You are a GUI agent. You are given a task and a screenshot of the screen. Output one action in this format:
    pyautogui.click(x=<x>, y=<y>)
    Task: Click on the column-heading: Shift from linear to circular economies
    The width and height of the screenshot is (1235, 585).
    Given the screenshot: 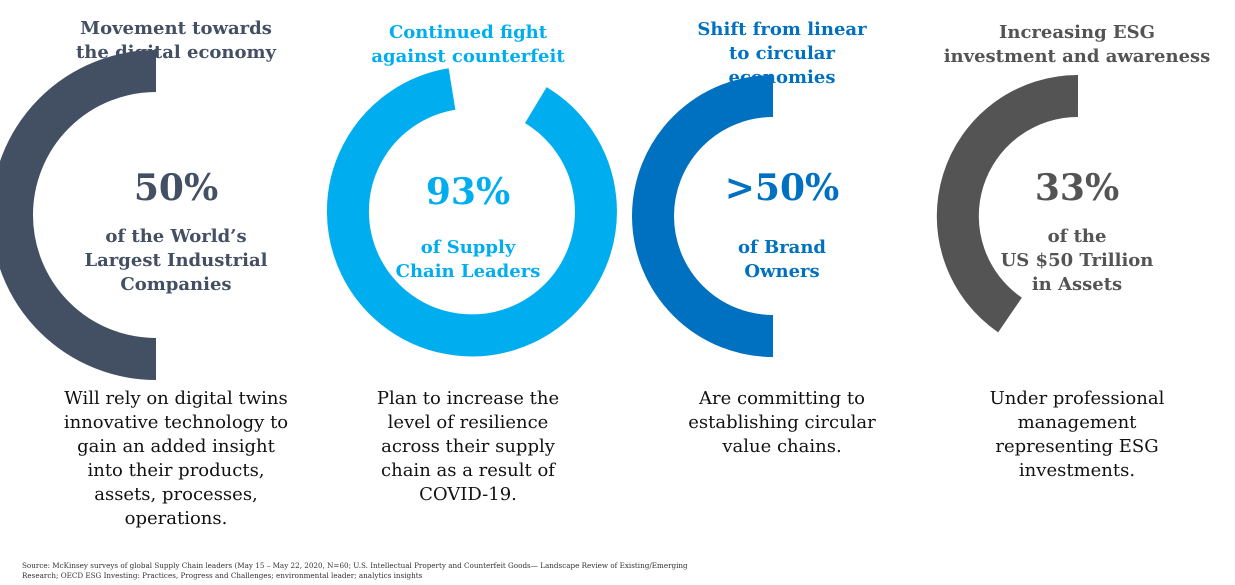 What is the action you would take?
    pyautogui.click(x=782, y=53)
    